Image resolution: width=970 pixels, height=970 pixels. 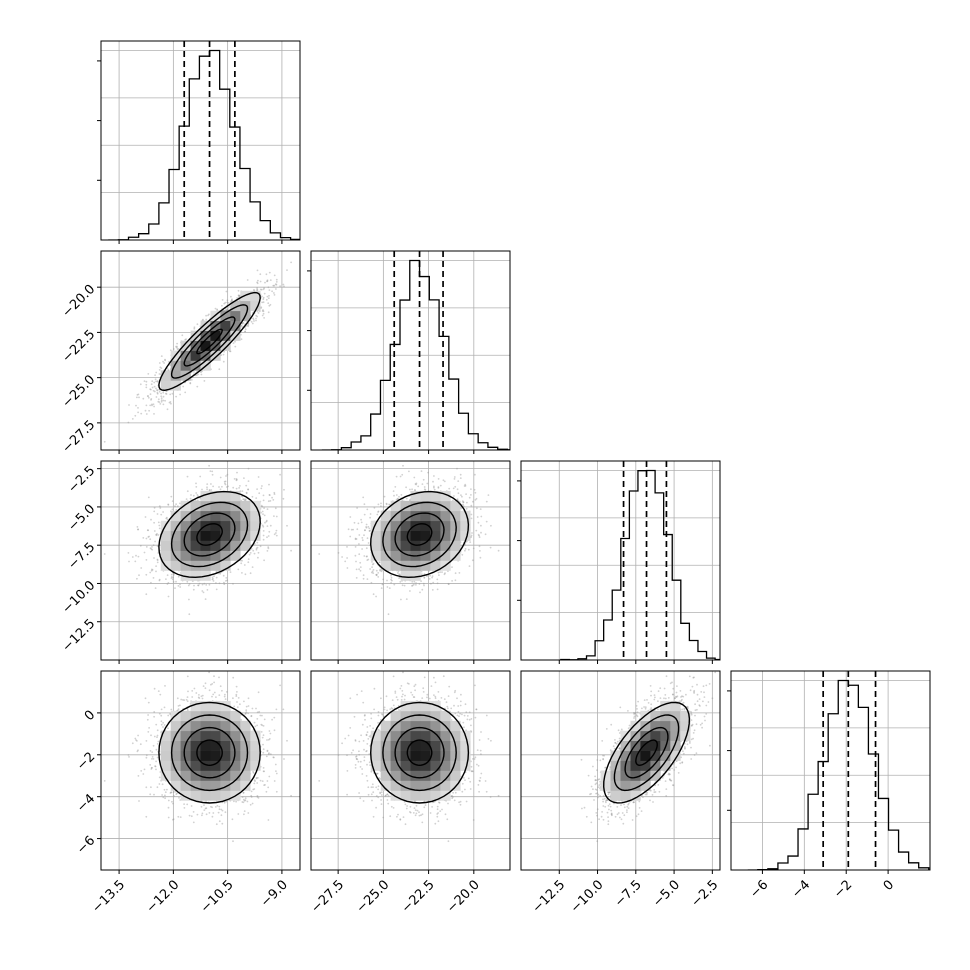 What do you see at coordinates (79, 437) in the screenshot?
I see `y-tick-label: −27.5` at bounding box center [79, 437].